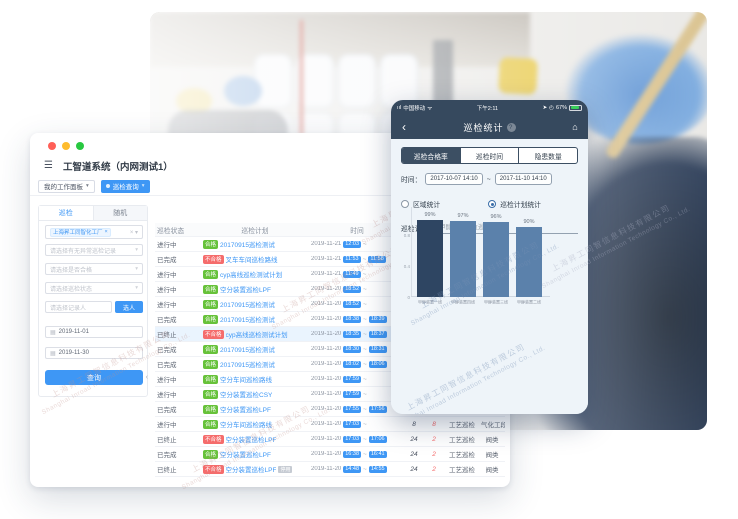 The width and height of the screenshot is (738, 519). Describe the element at coordinates (94, 250) in the screenshot. I see `abnormal-record-select: 请选择有无异常巡检记录 ▾` at that location.